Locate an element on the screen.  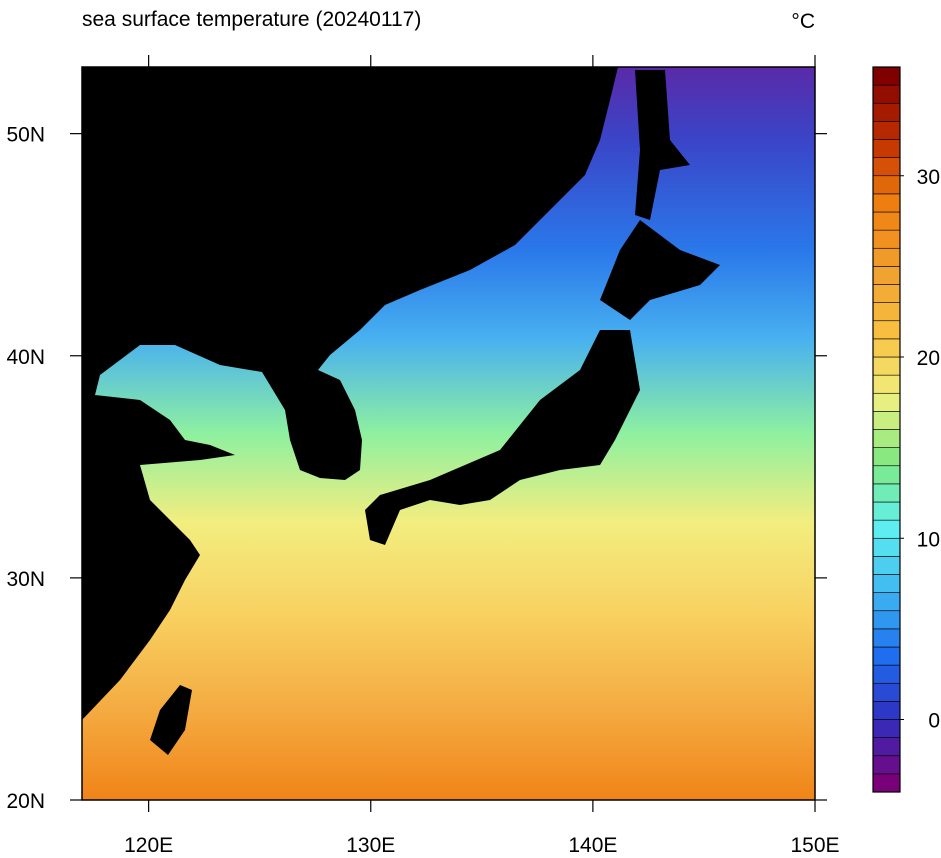
honshu-kyushu is located at coordinates (502, 437).